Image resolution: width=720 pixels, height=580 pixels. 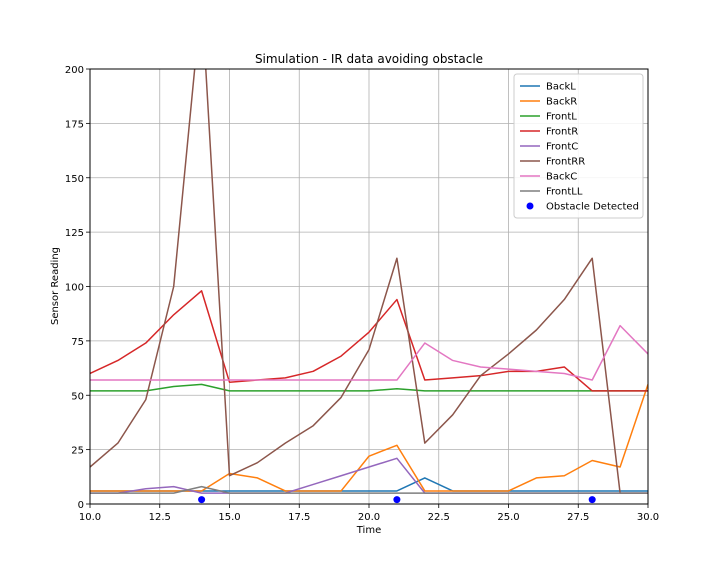 What do you see at coordinates (160, 517) in the screenshot?
I see `x-tick-label: 12.5` at bounding box center [160, 517].